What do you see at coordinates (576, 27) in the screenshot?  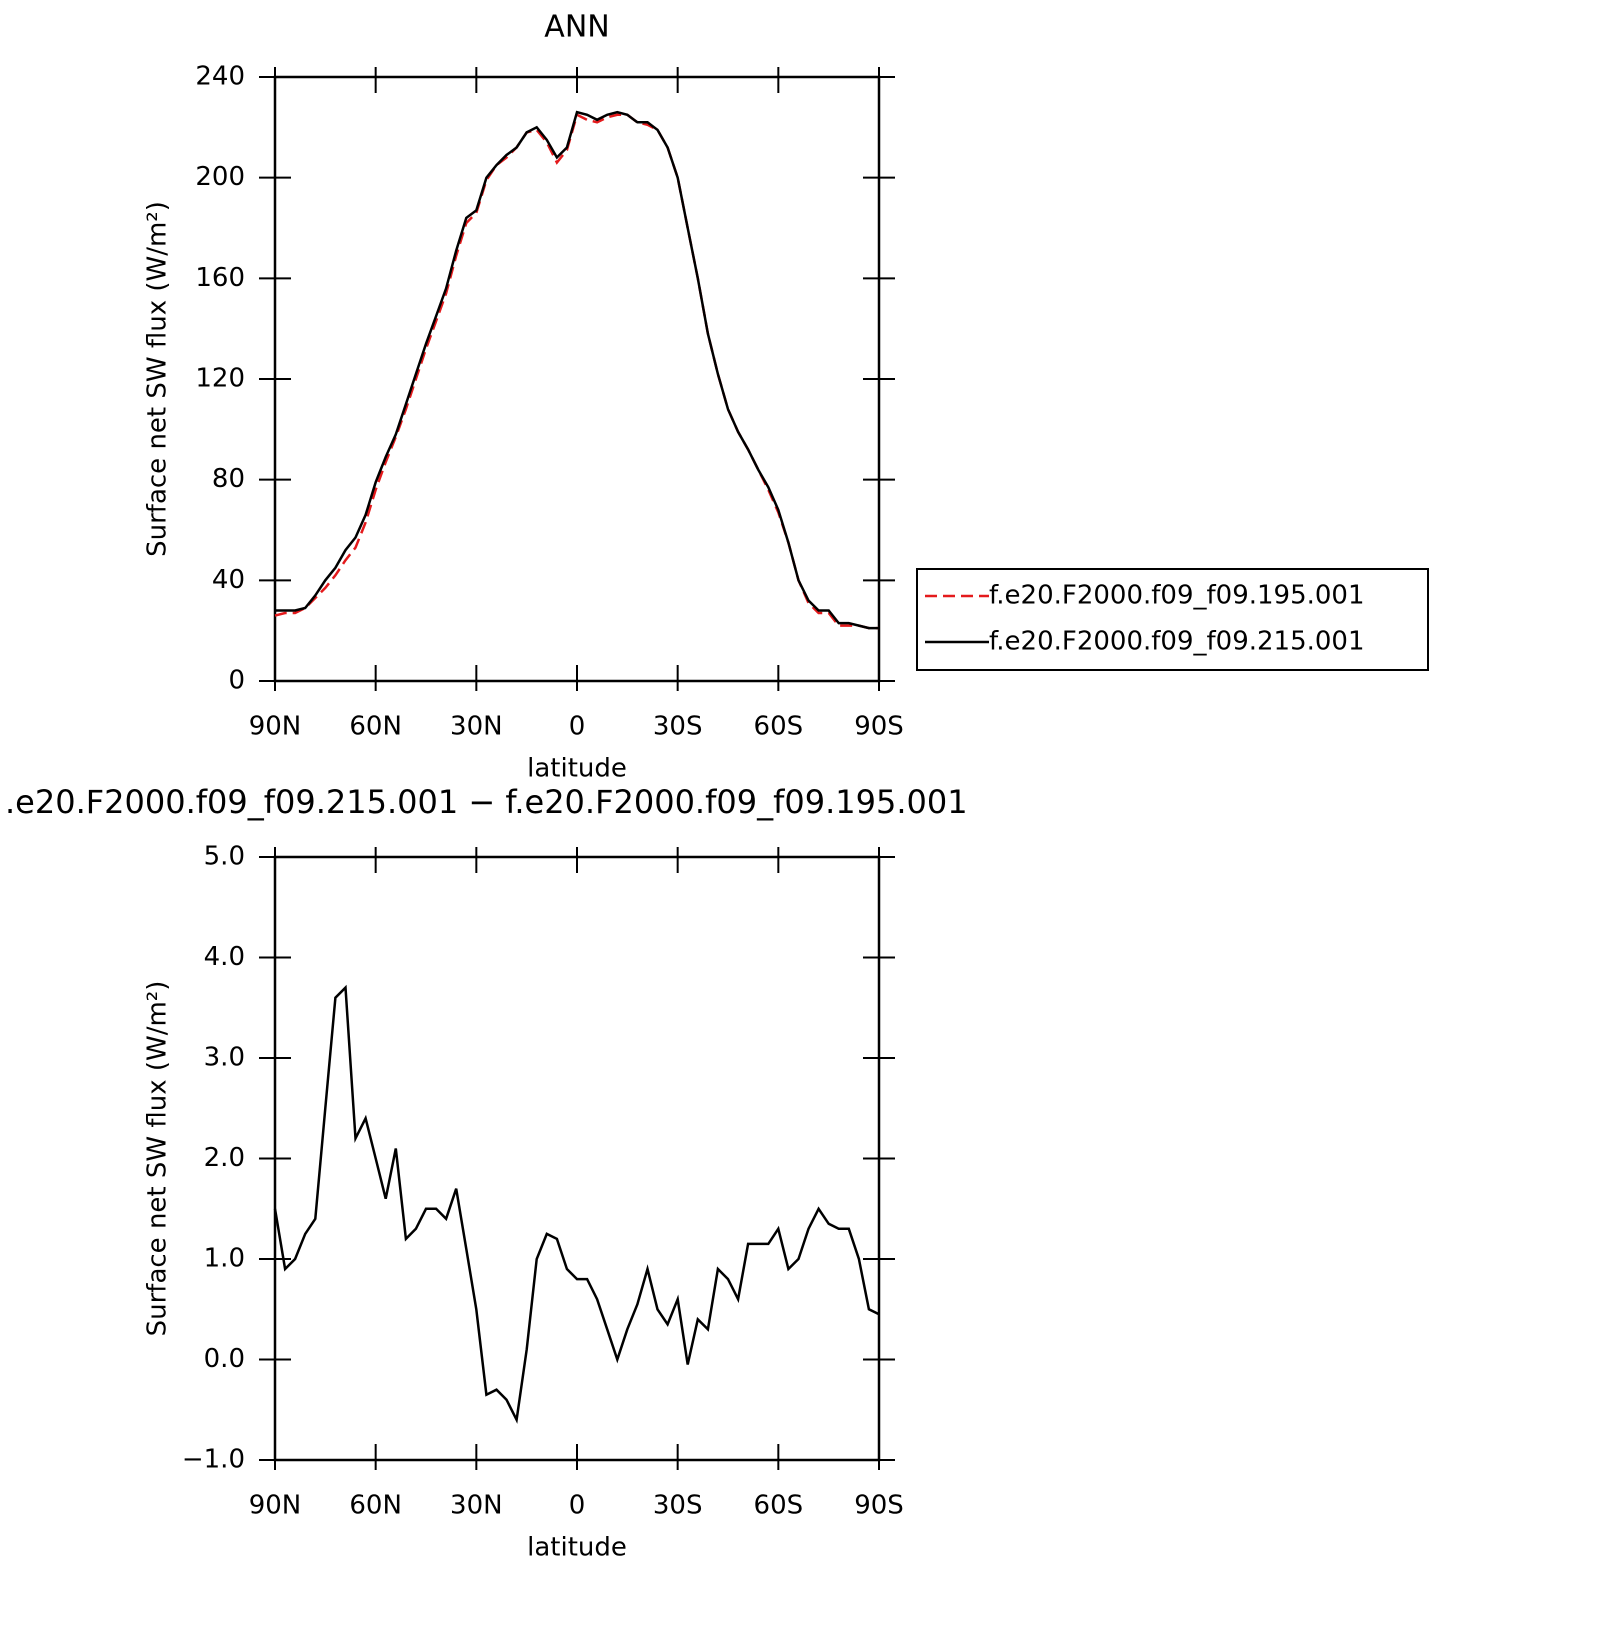 I see `chart-title: ANN` at bounding box center [576, 27].